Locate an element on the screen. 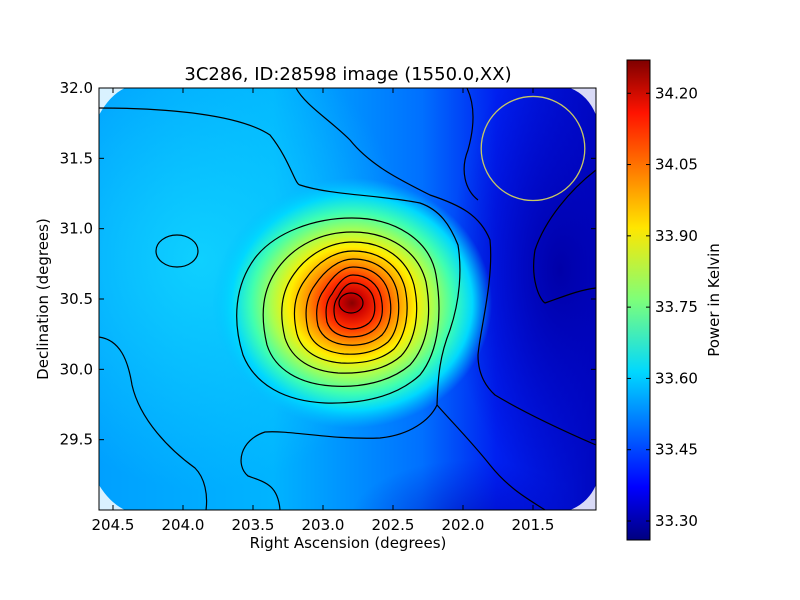 The width and height of the screenshot is (800, 600). x-tick-label: 202.5 is located at coordinates (393, 525).